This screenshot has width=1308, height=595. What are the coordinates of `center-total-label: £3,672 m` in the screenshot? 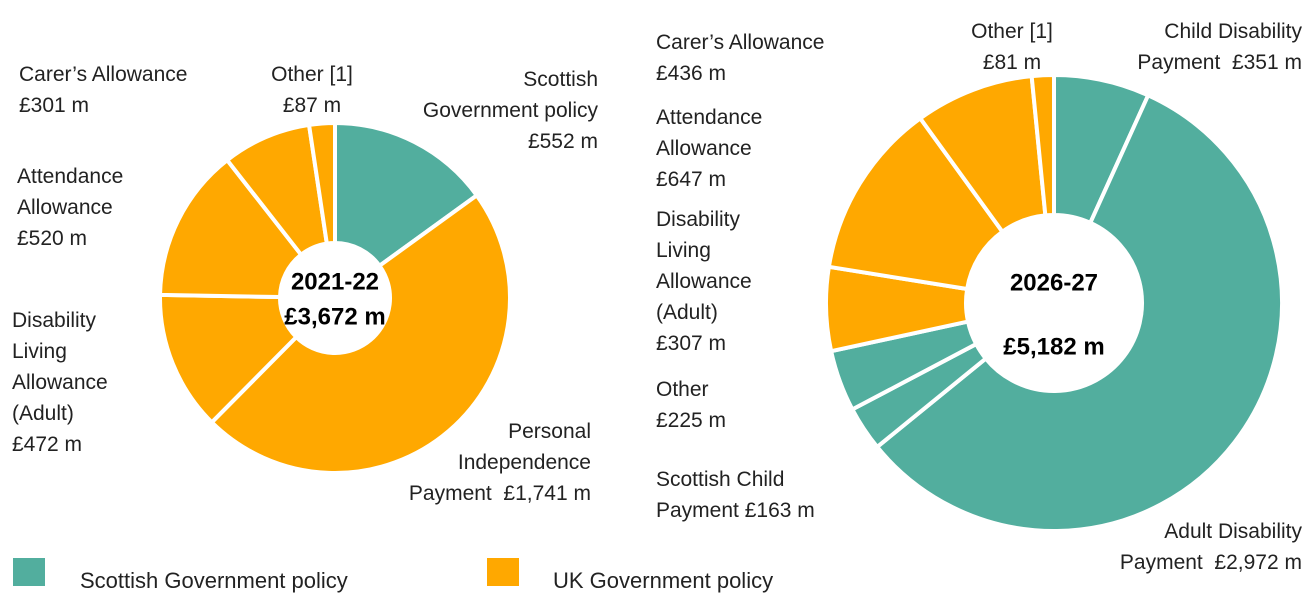 It's located at (334, 316).